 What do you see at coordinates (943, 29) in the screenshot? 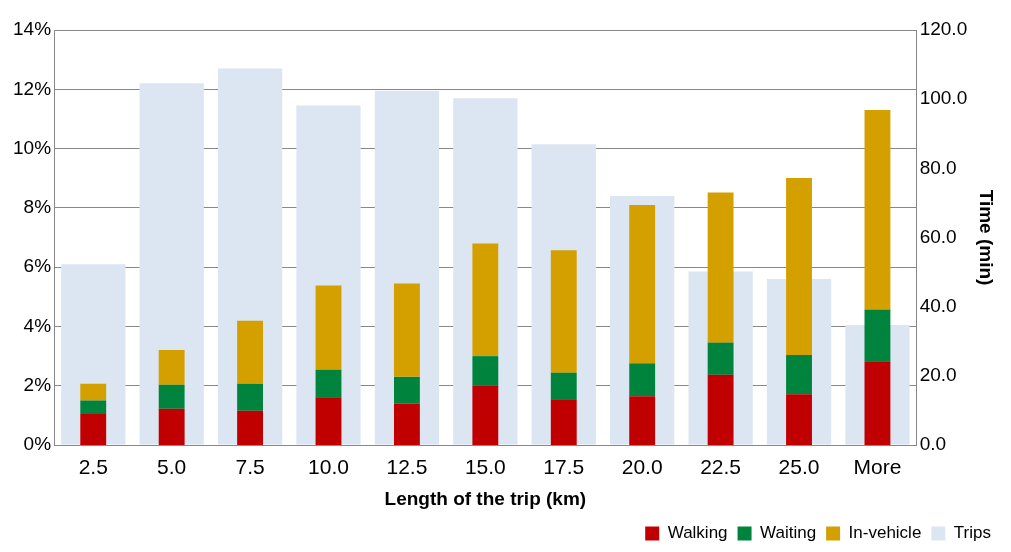
I see `y2-tick-label: 120.0` at bounding box center [943, 29].